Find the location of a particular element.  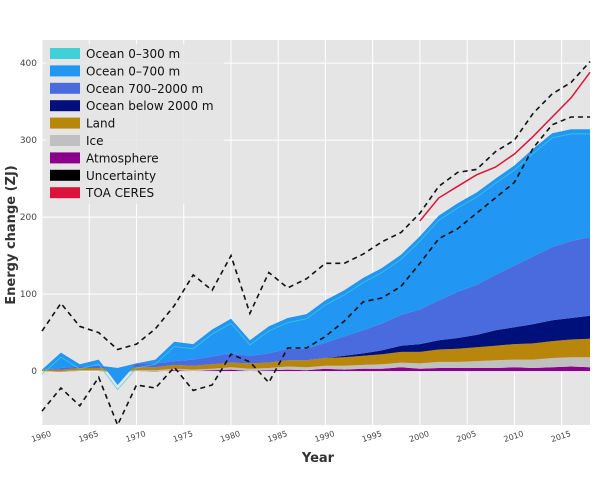

x-axis-label: Year is located at coordinates (318, 458).